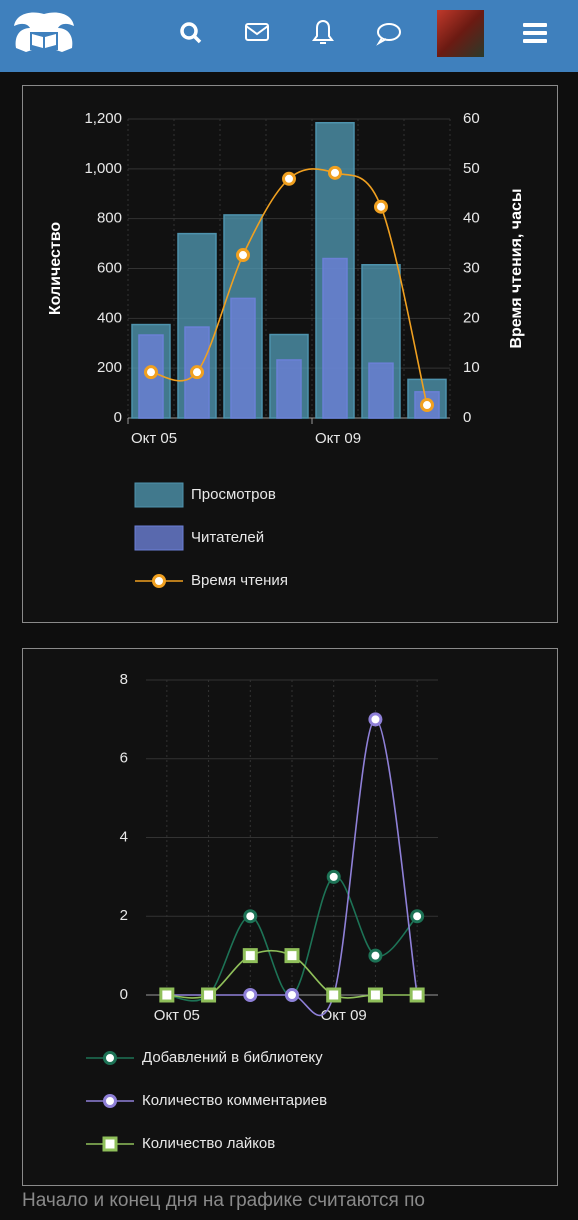 The width and height of the screenshot is (578, 1220). I want to click on y-axis-label: Количество, so click(55, 268).